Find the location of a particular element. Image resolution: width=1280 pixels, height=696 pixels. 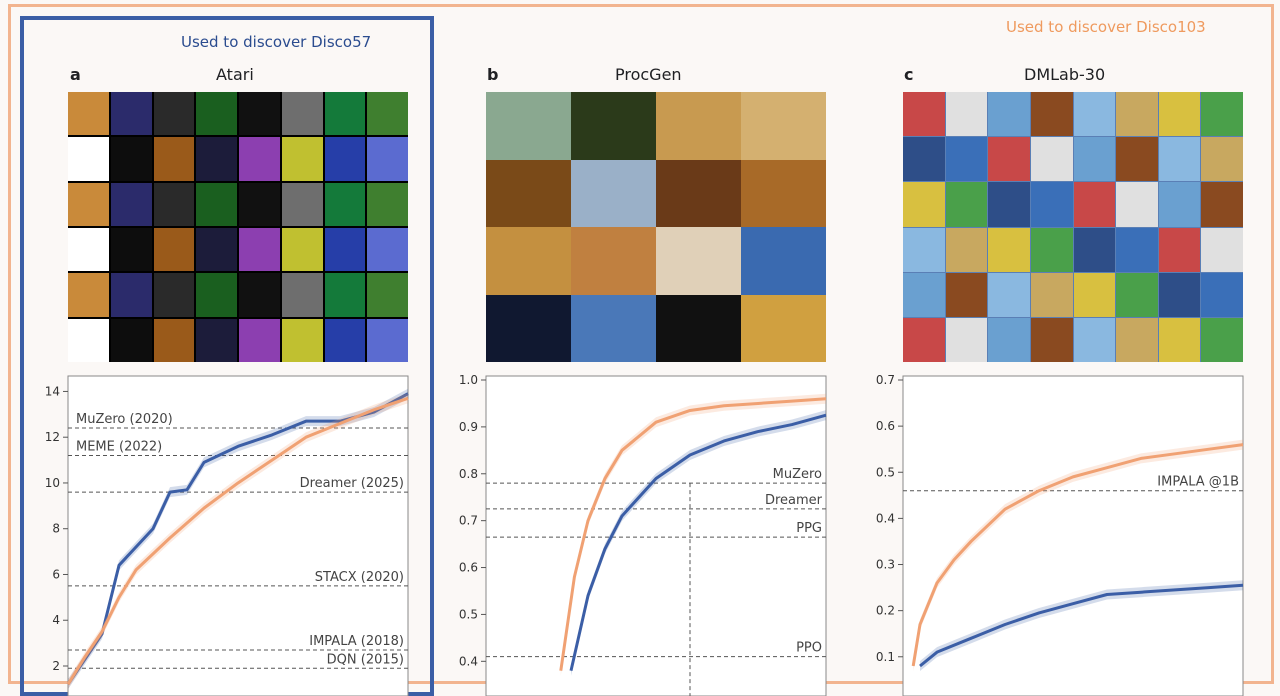

reference-line-label: PPG is located at coordinates (809, 528).